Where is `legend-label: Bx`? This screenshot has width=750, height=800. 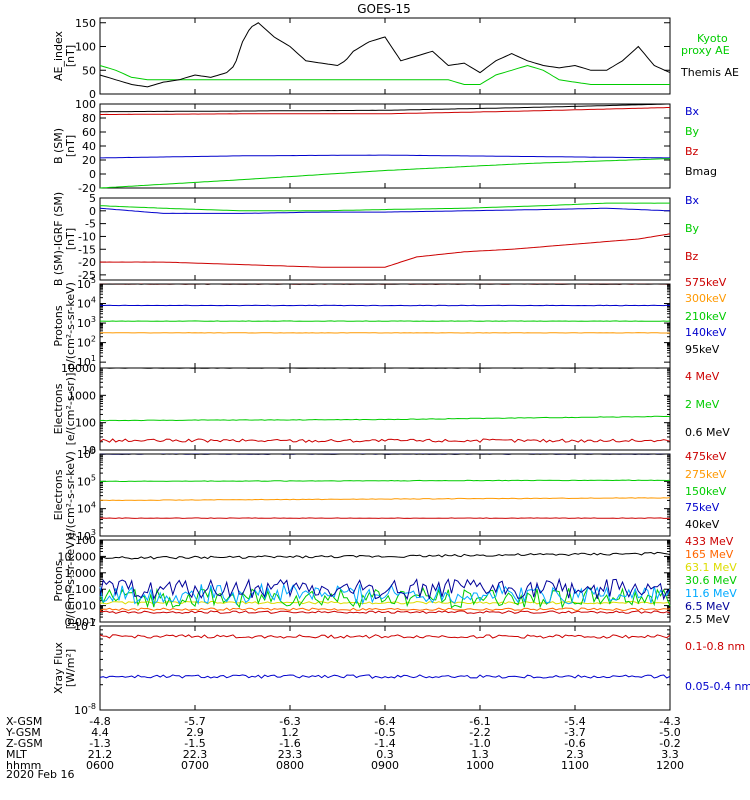 legend-label: Bx is located at coordinates (692, 200).